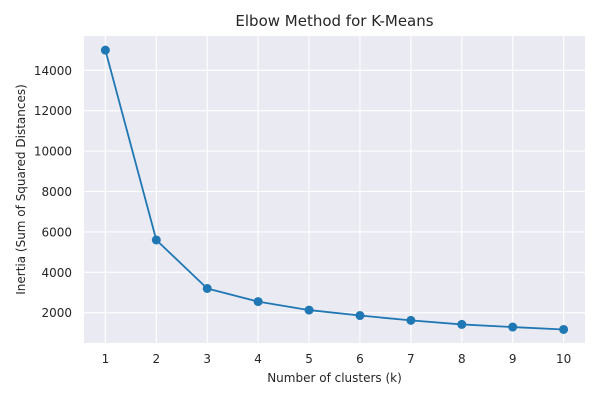 This screenshot has width=600, height=404. Describe the element at coordinates (360, 359) in the screenshot. I see `x-tick-label: 6` at that location.